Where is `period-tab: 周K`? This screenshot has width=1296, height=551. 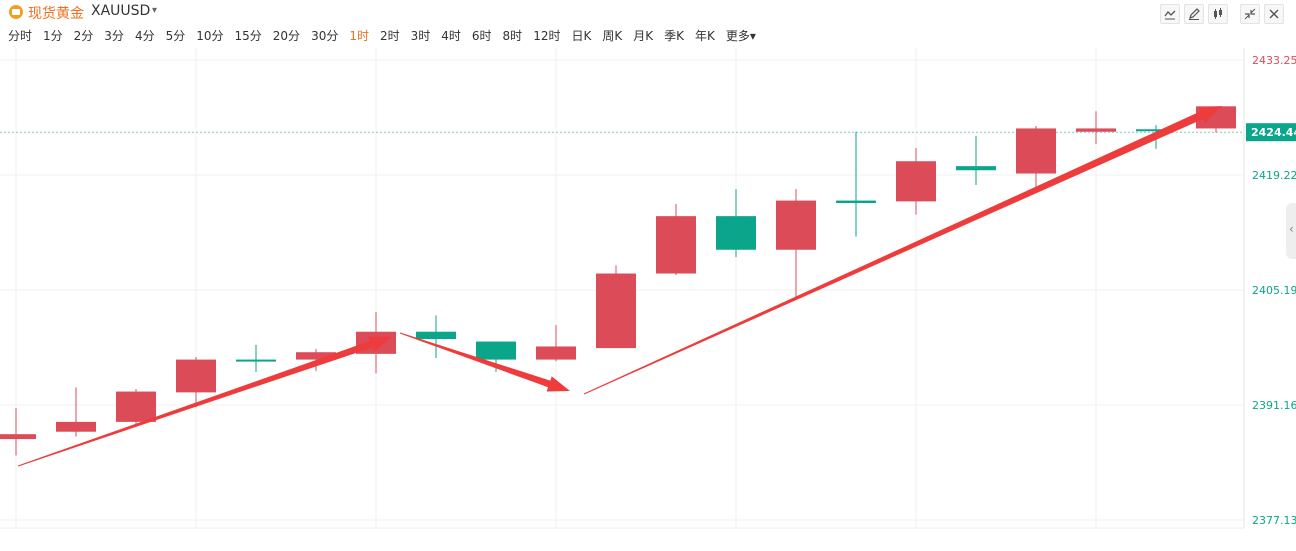 period-tab: 周K is located at coordinates (612, 36).